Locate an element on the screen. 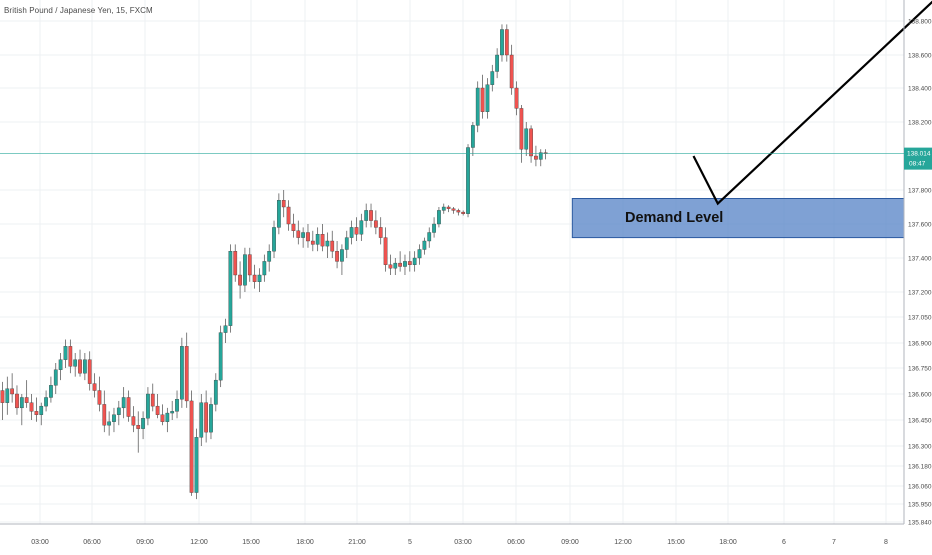  projection-path is located at coordinates (813, 102).